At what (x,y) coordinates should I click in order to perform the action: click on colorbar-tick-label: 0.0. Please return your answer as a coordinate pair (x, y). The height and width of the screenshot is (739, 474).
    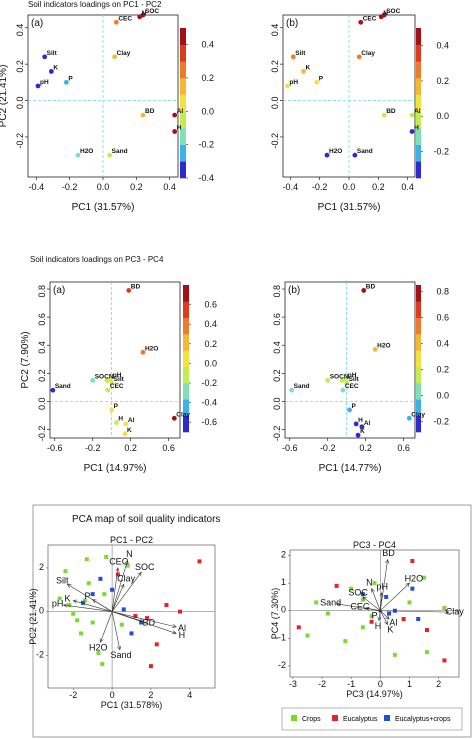
    Looking at the image, I should click on (442, 116).